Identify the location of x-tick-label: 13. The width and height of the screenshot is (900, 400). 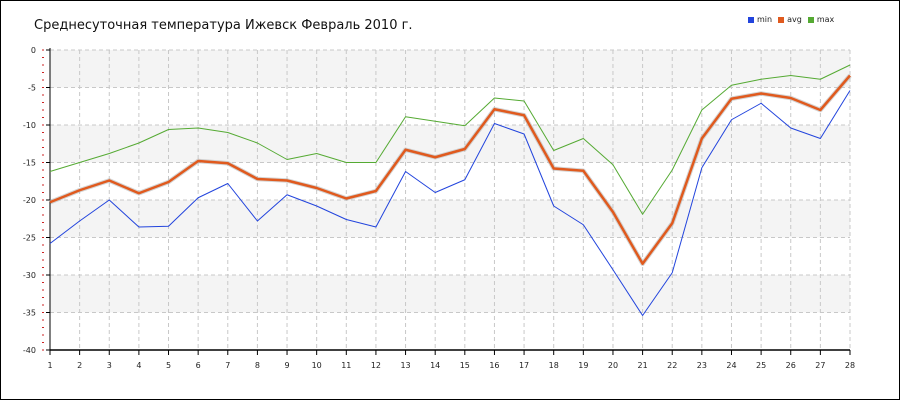
(405, 365).